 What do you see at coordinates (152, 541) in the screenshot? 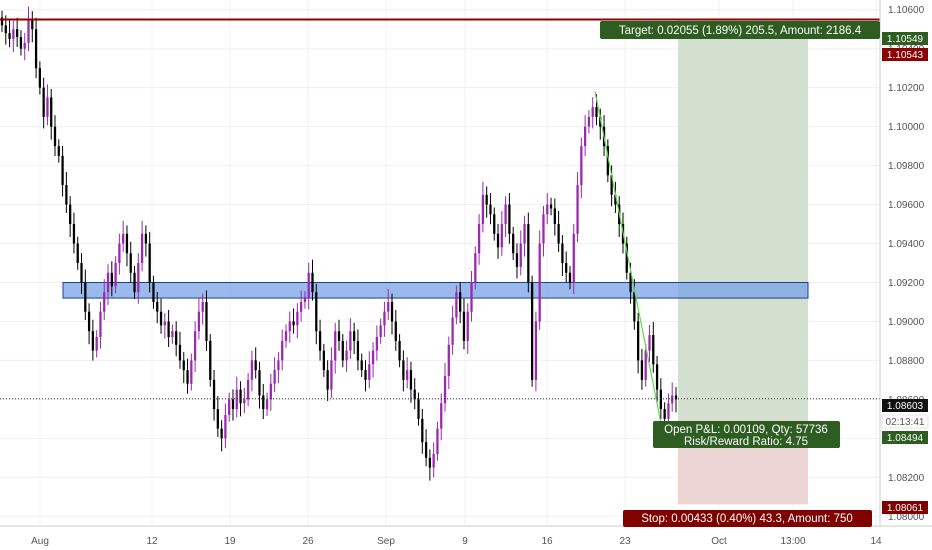
I see `x-tick-label: 12` at bounding box center [152, 541].